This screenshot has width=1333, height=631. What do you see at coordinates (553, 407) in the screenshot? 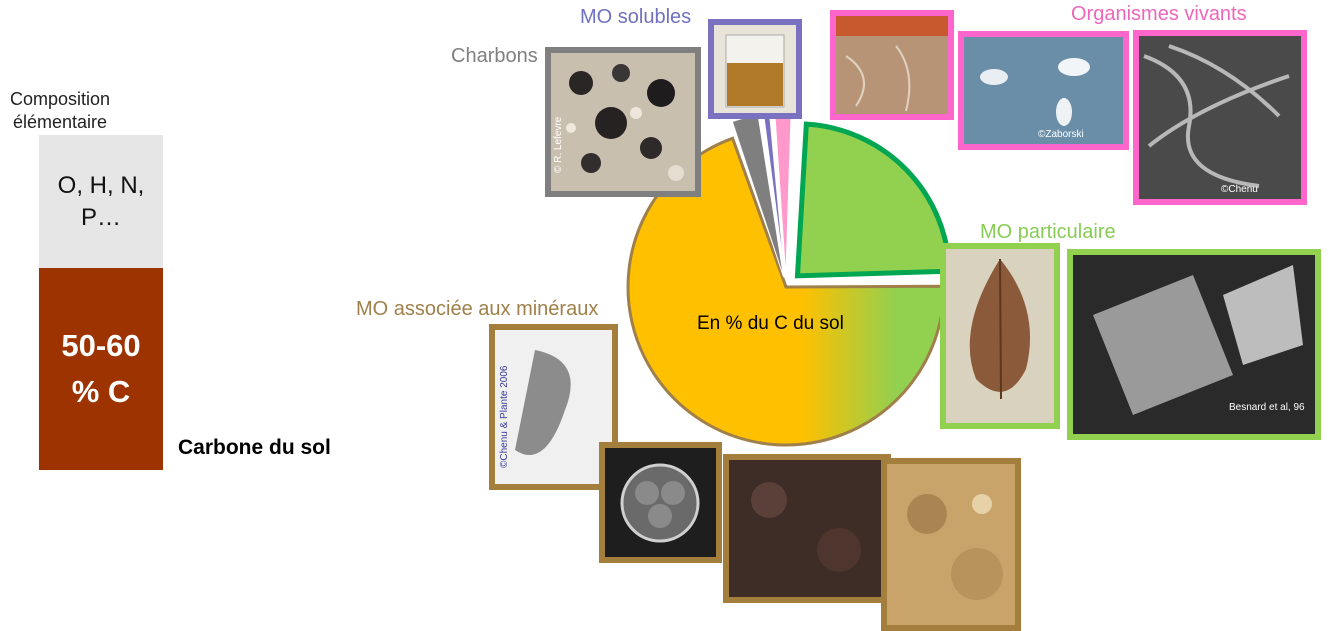
I see `photo-mineraux-aggregate: ©Chenu & Plante 2006` at bounding box center [553, 407].